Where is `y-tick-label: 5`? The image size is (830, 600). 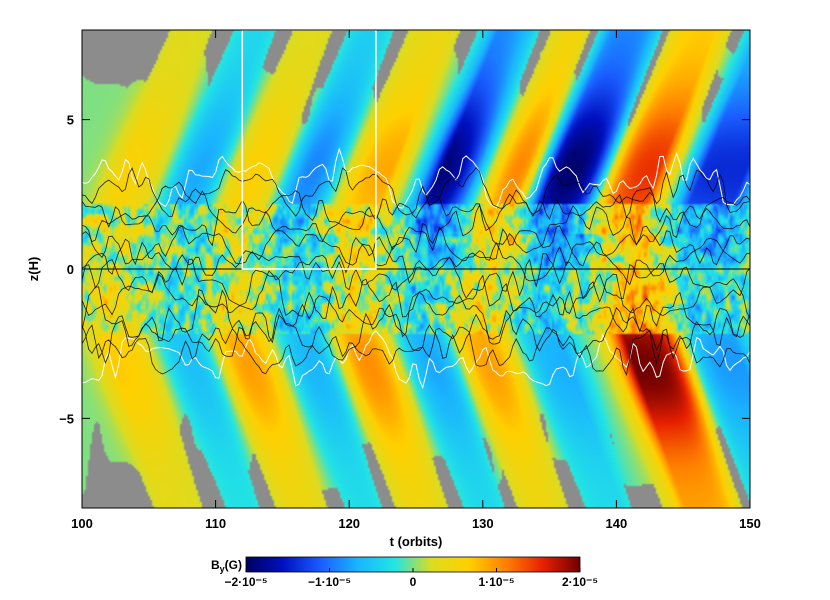 y-tick-label: 5 is located at coordinates (70, 120).